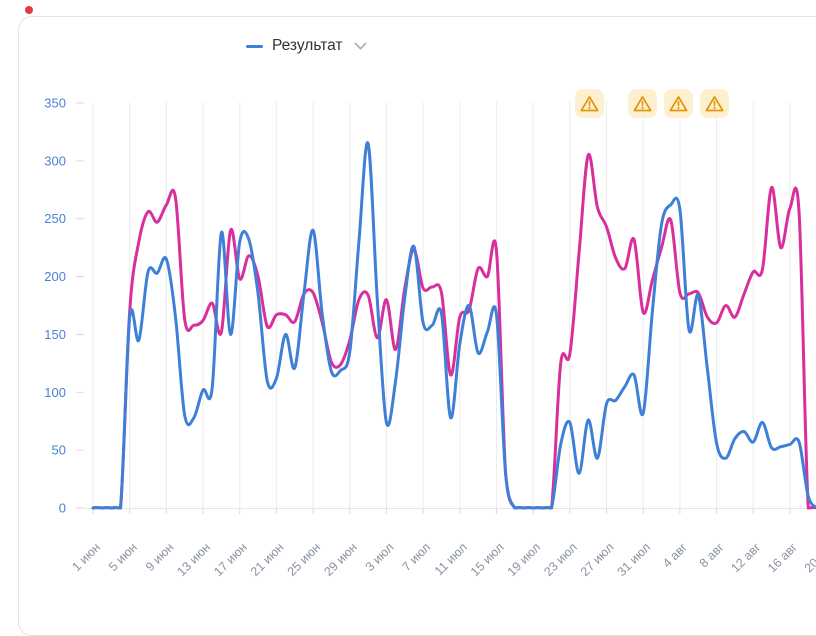 The height and width of the screenshot is (636, 816). I want to click on legend-line-marker, so click(254, 46).